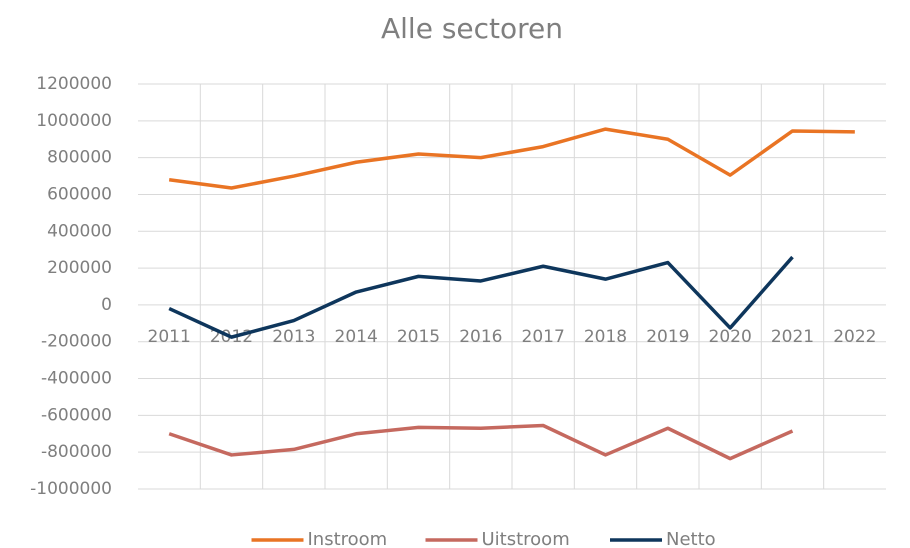  Describe the element at coordinates (74, 121) in the screenshot. I see `y-tick-label: 1000000` at that location.